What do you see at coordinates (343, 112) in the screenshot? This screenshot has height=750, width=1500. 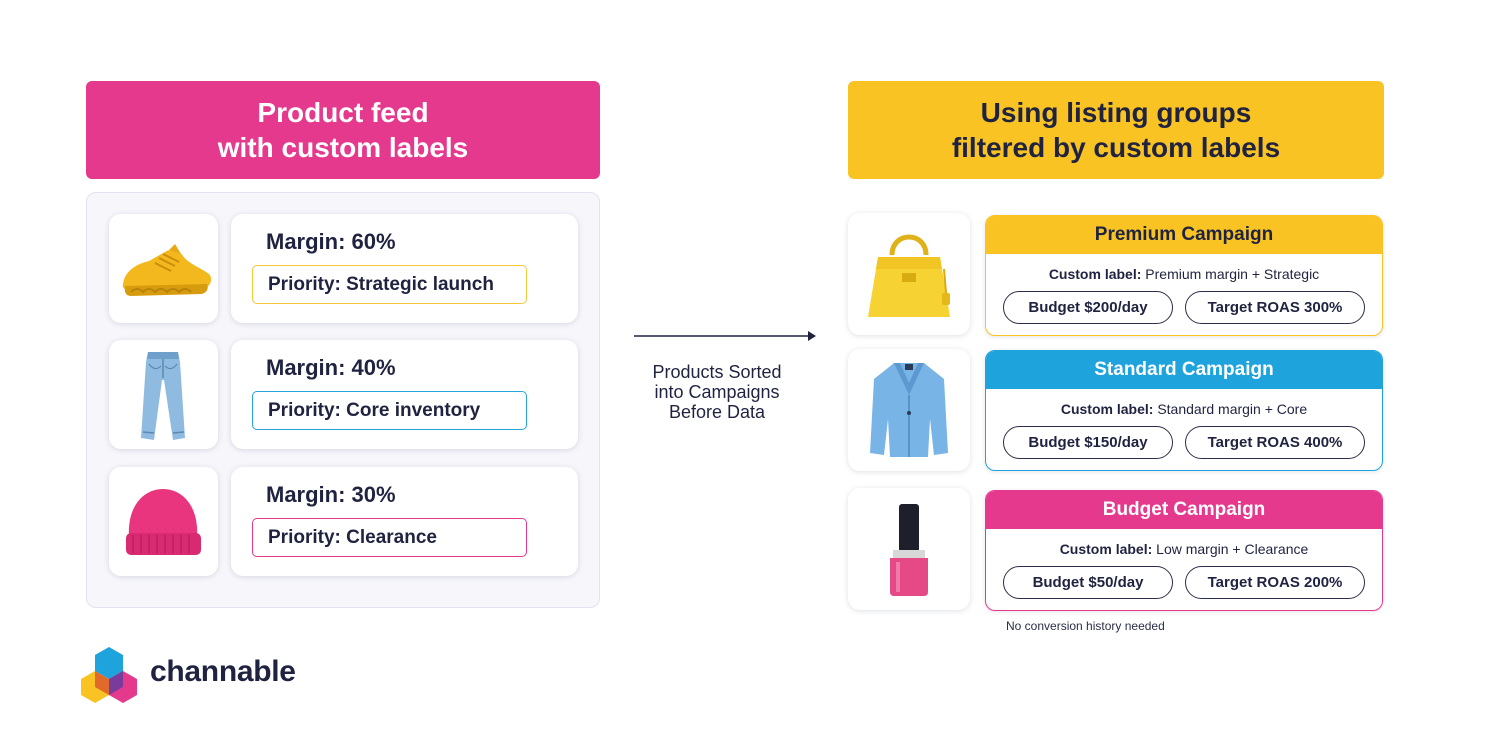 I see `product-feed-header-line1: Product feed` at bounding box center [343, 112].